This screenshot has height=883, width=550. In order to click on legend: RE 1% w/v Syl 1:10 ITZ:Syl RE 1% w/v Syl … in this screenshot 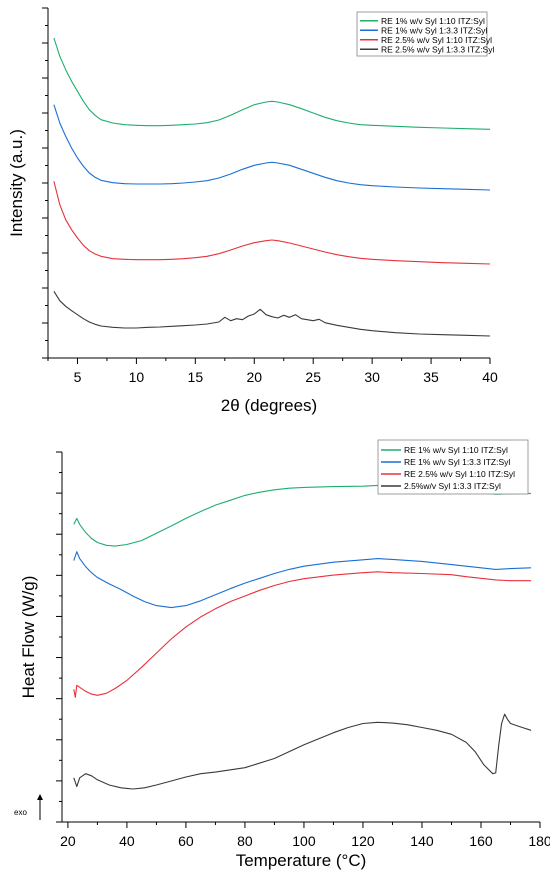, I will do `click(453, 467)`.